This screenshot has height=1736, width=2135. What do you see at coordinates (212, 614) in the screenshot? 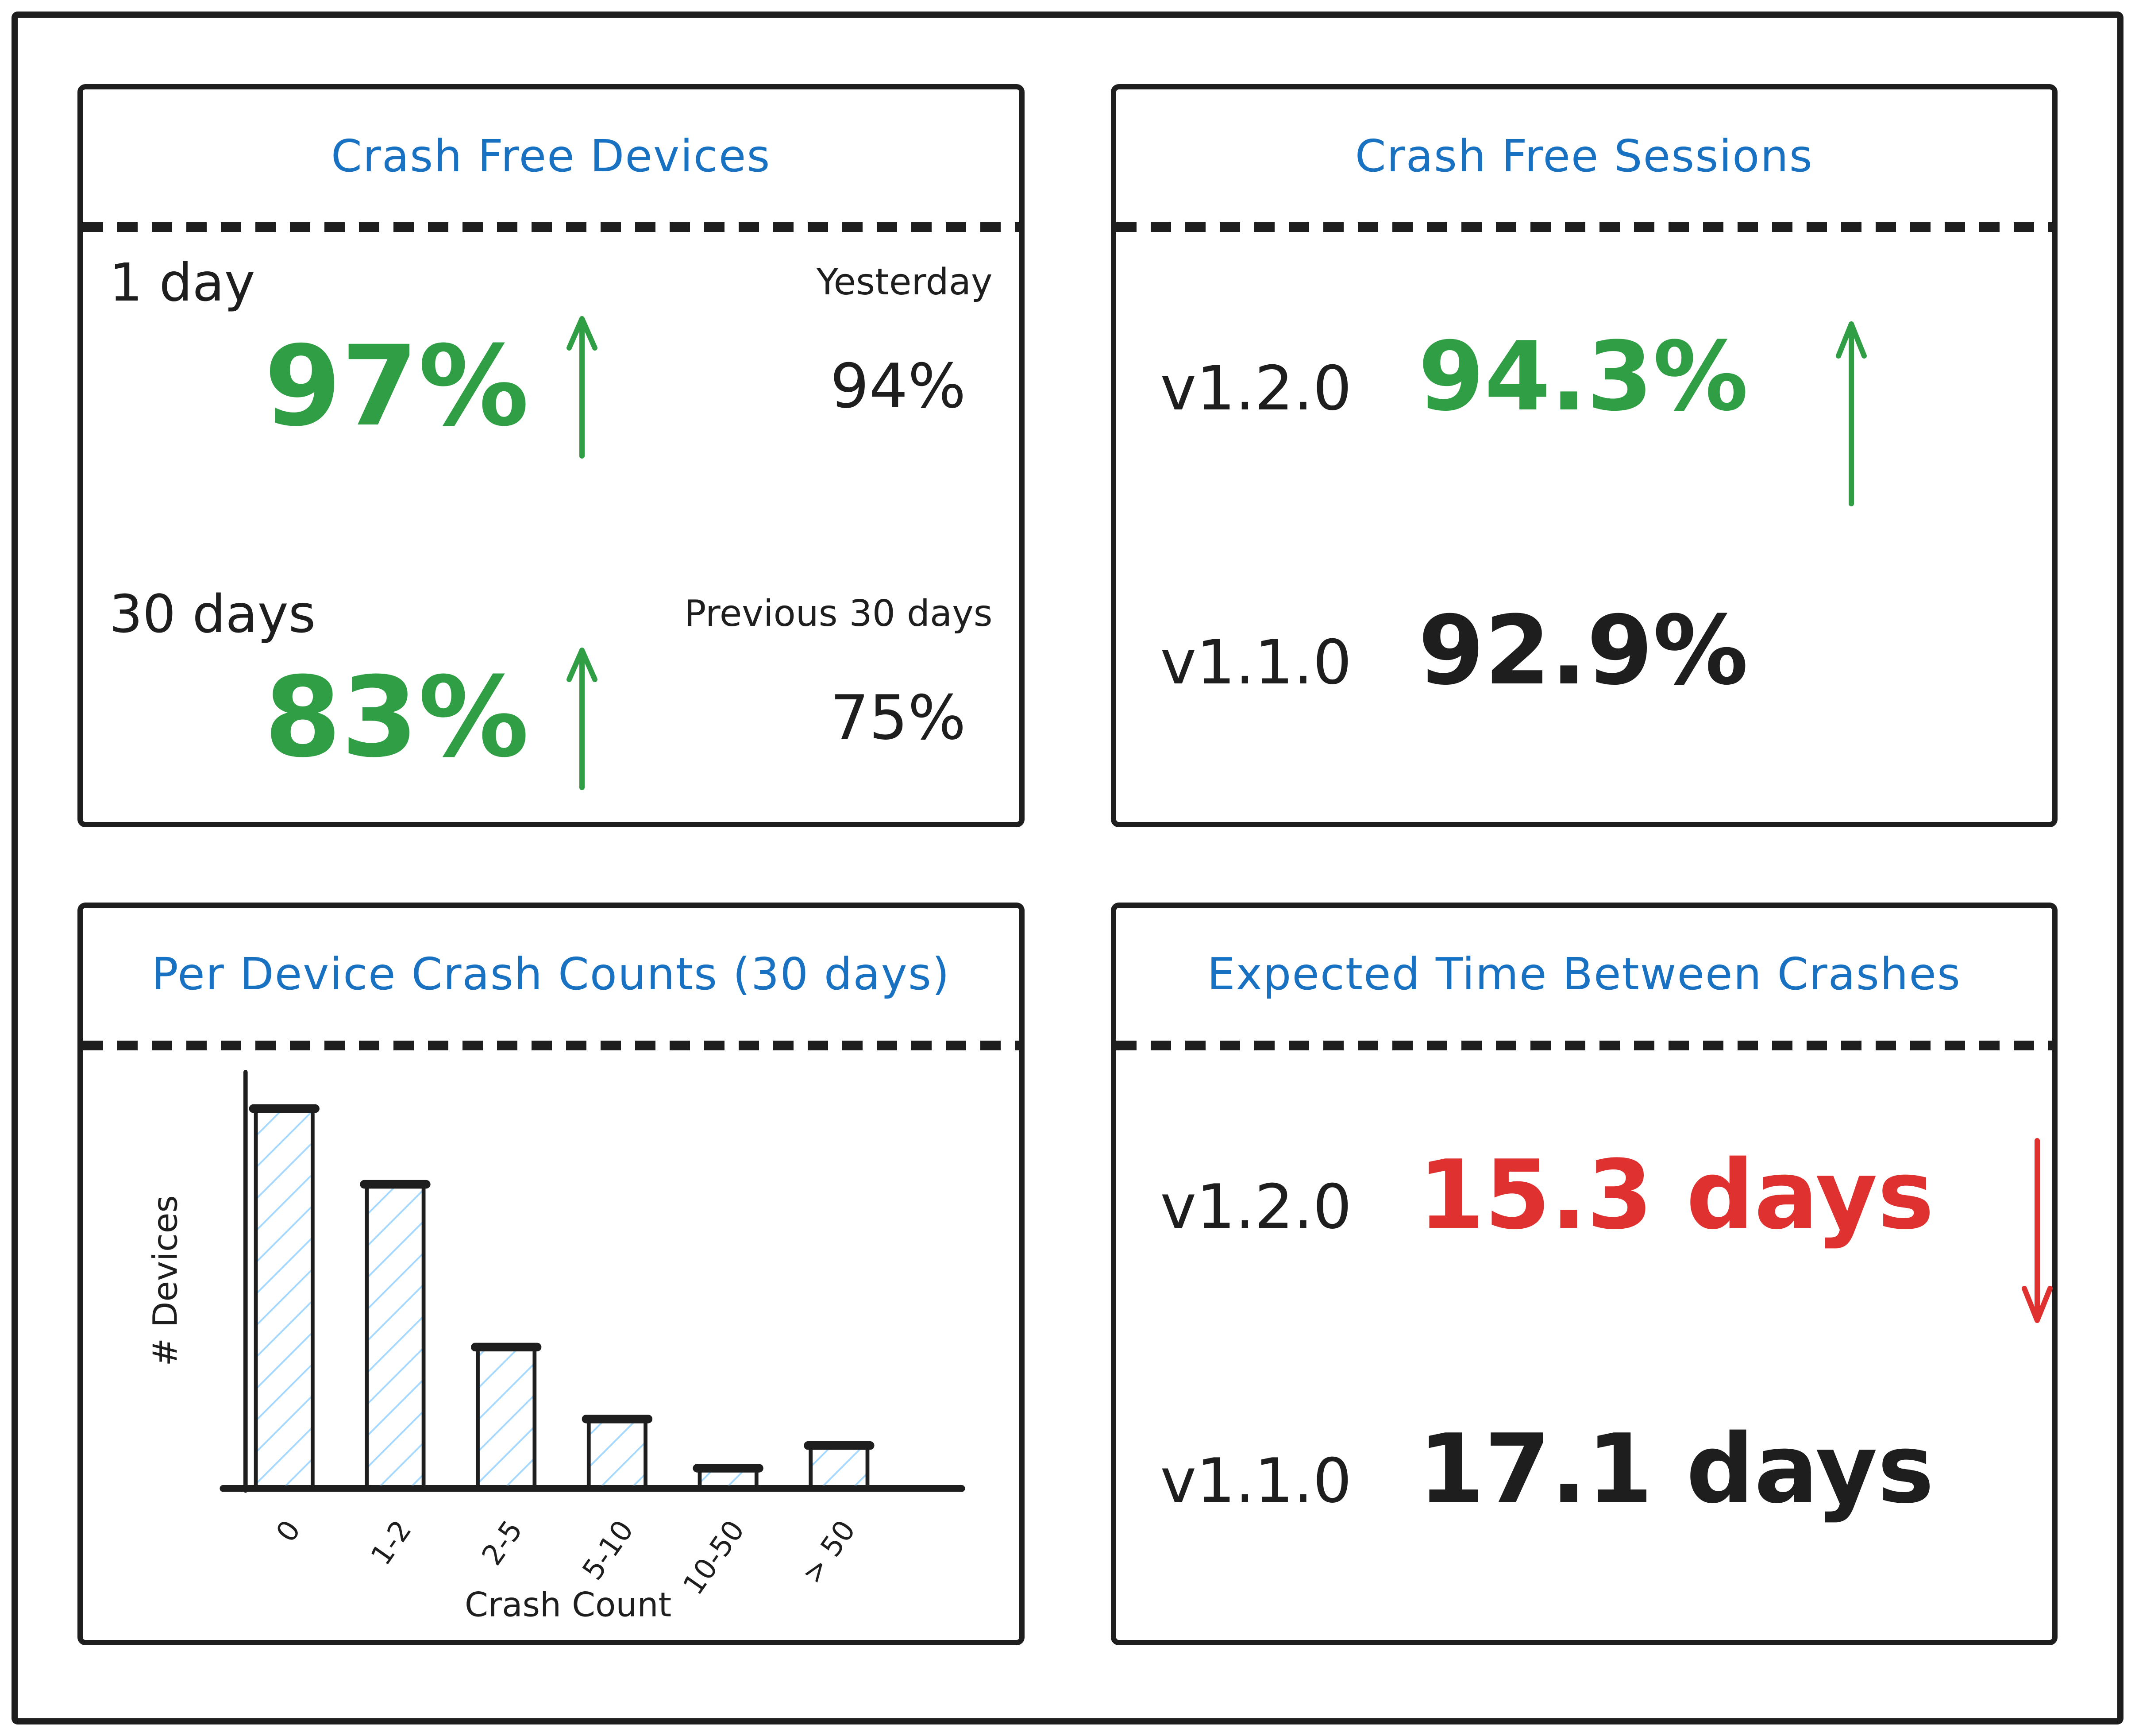
I see `period-label: 30 days` at bounding box center [212, 614].